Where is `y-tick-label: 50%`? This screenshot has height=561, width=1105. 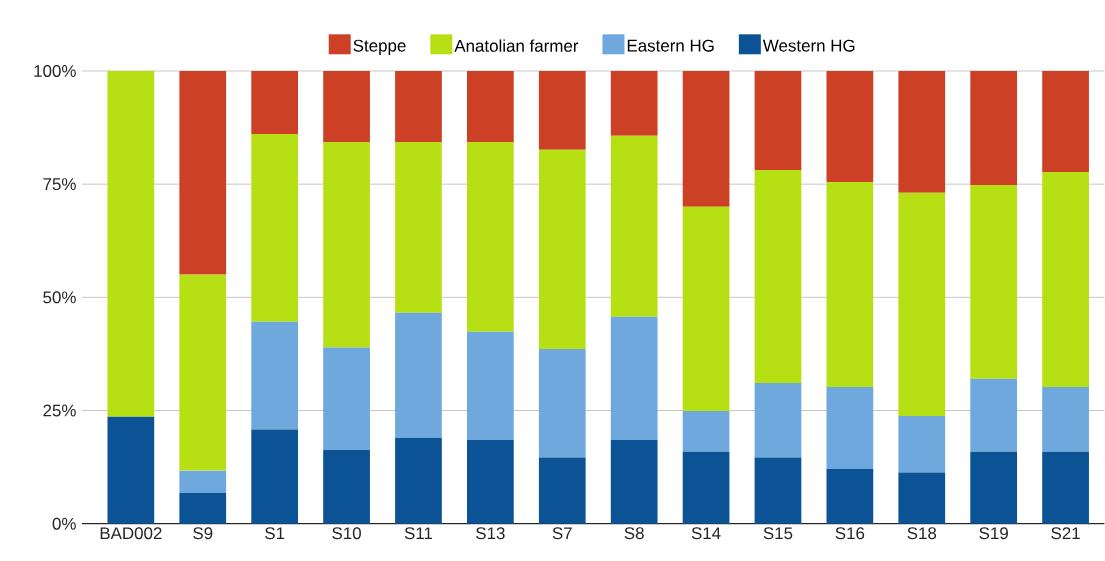
y-tick-label: 50% is located at coordinates (59, 297).